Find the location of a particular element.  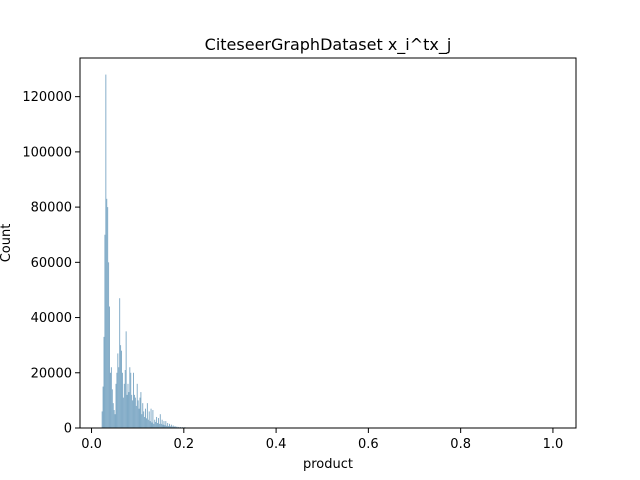

x-axis-ticks: 0.0 0.2 0.4 0.6 0.8 1.0 is located at coordinates (322, 440).